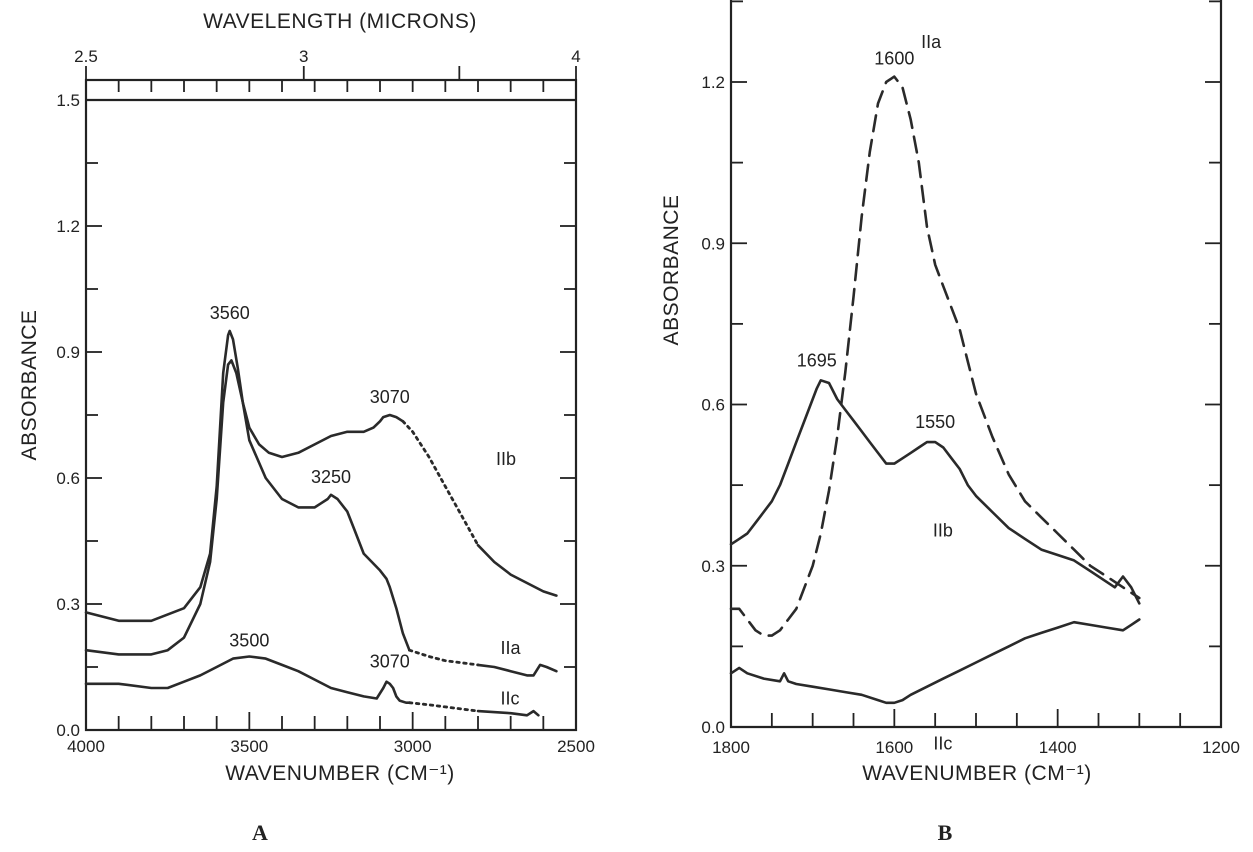 The width and height of the screenshot is (1253, 852). Describe the element at coordinates (1058, 747) in the screenshot. I see `panel-b-x-tick-label: 1400` at that location.